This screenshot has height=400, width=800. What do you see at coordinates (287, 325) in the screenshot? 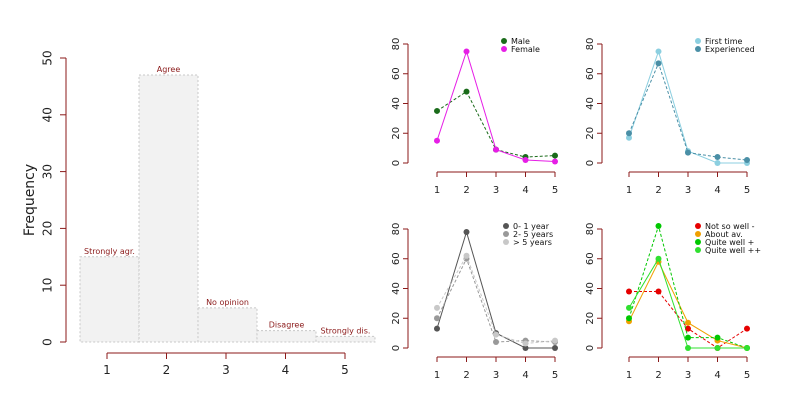
I see `bar-label: Disagree` at bounding box center [287, 325].